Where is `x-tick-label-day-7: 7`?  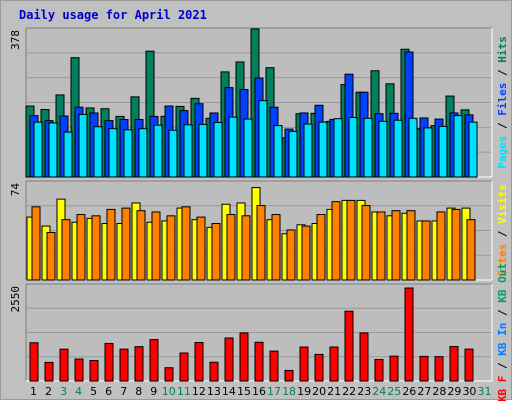 x-tick-label-day-7: 7 is located at coordinates (123, 391).